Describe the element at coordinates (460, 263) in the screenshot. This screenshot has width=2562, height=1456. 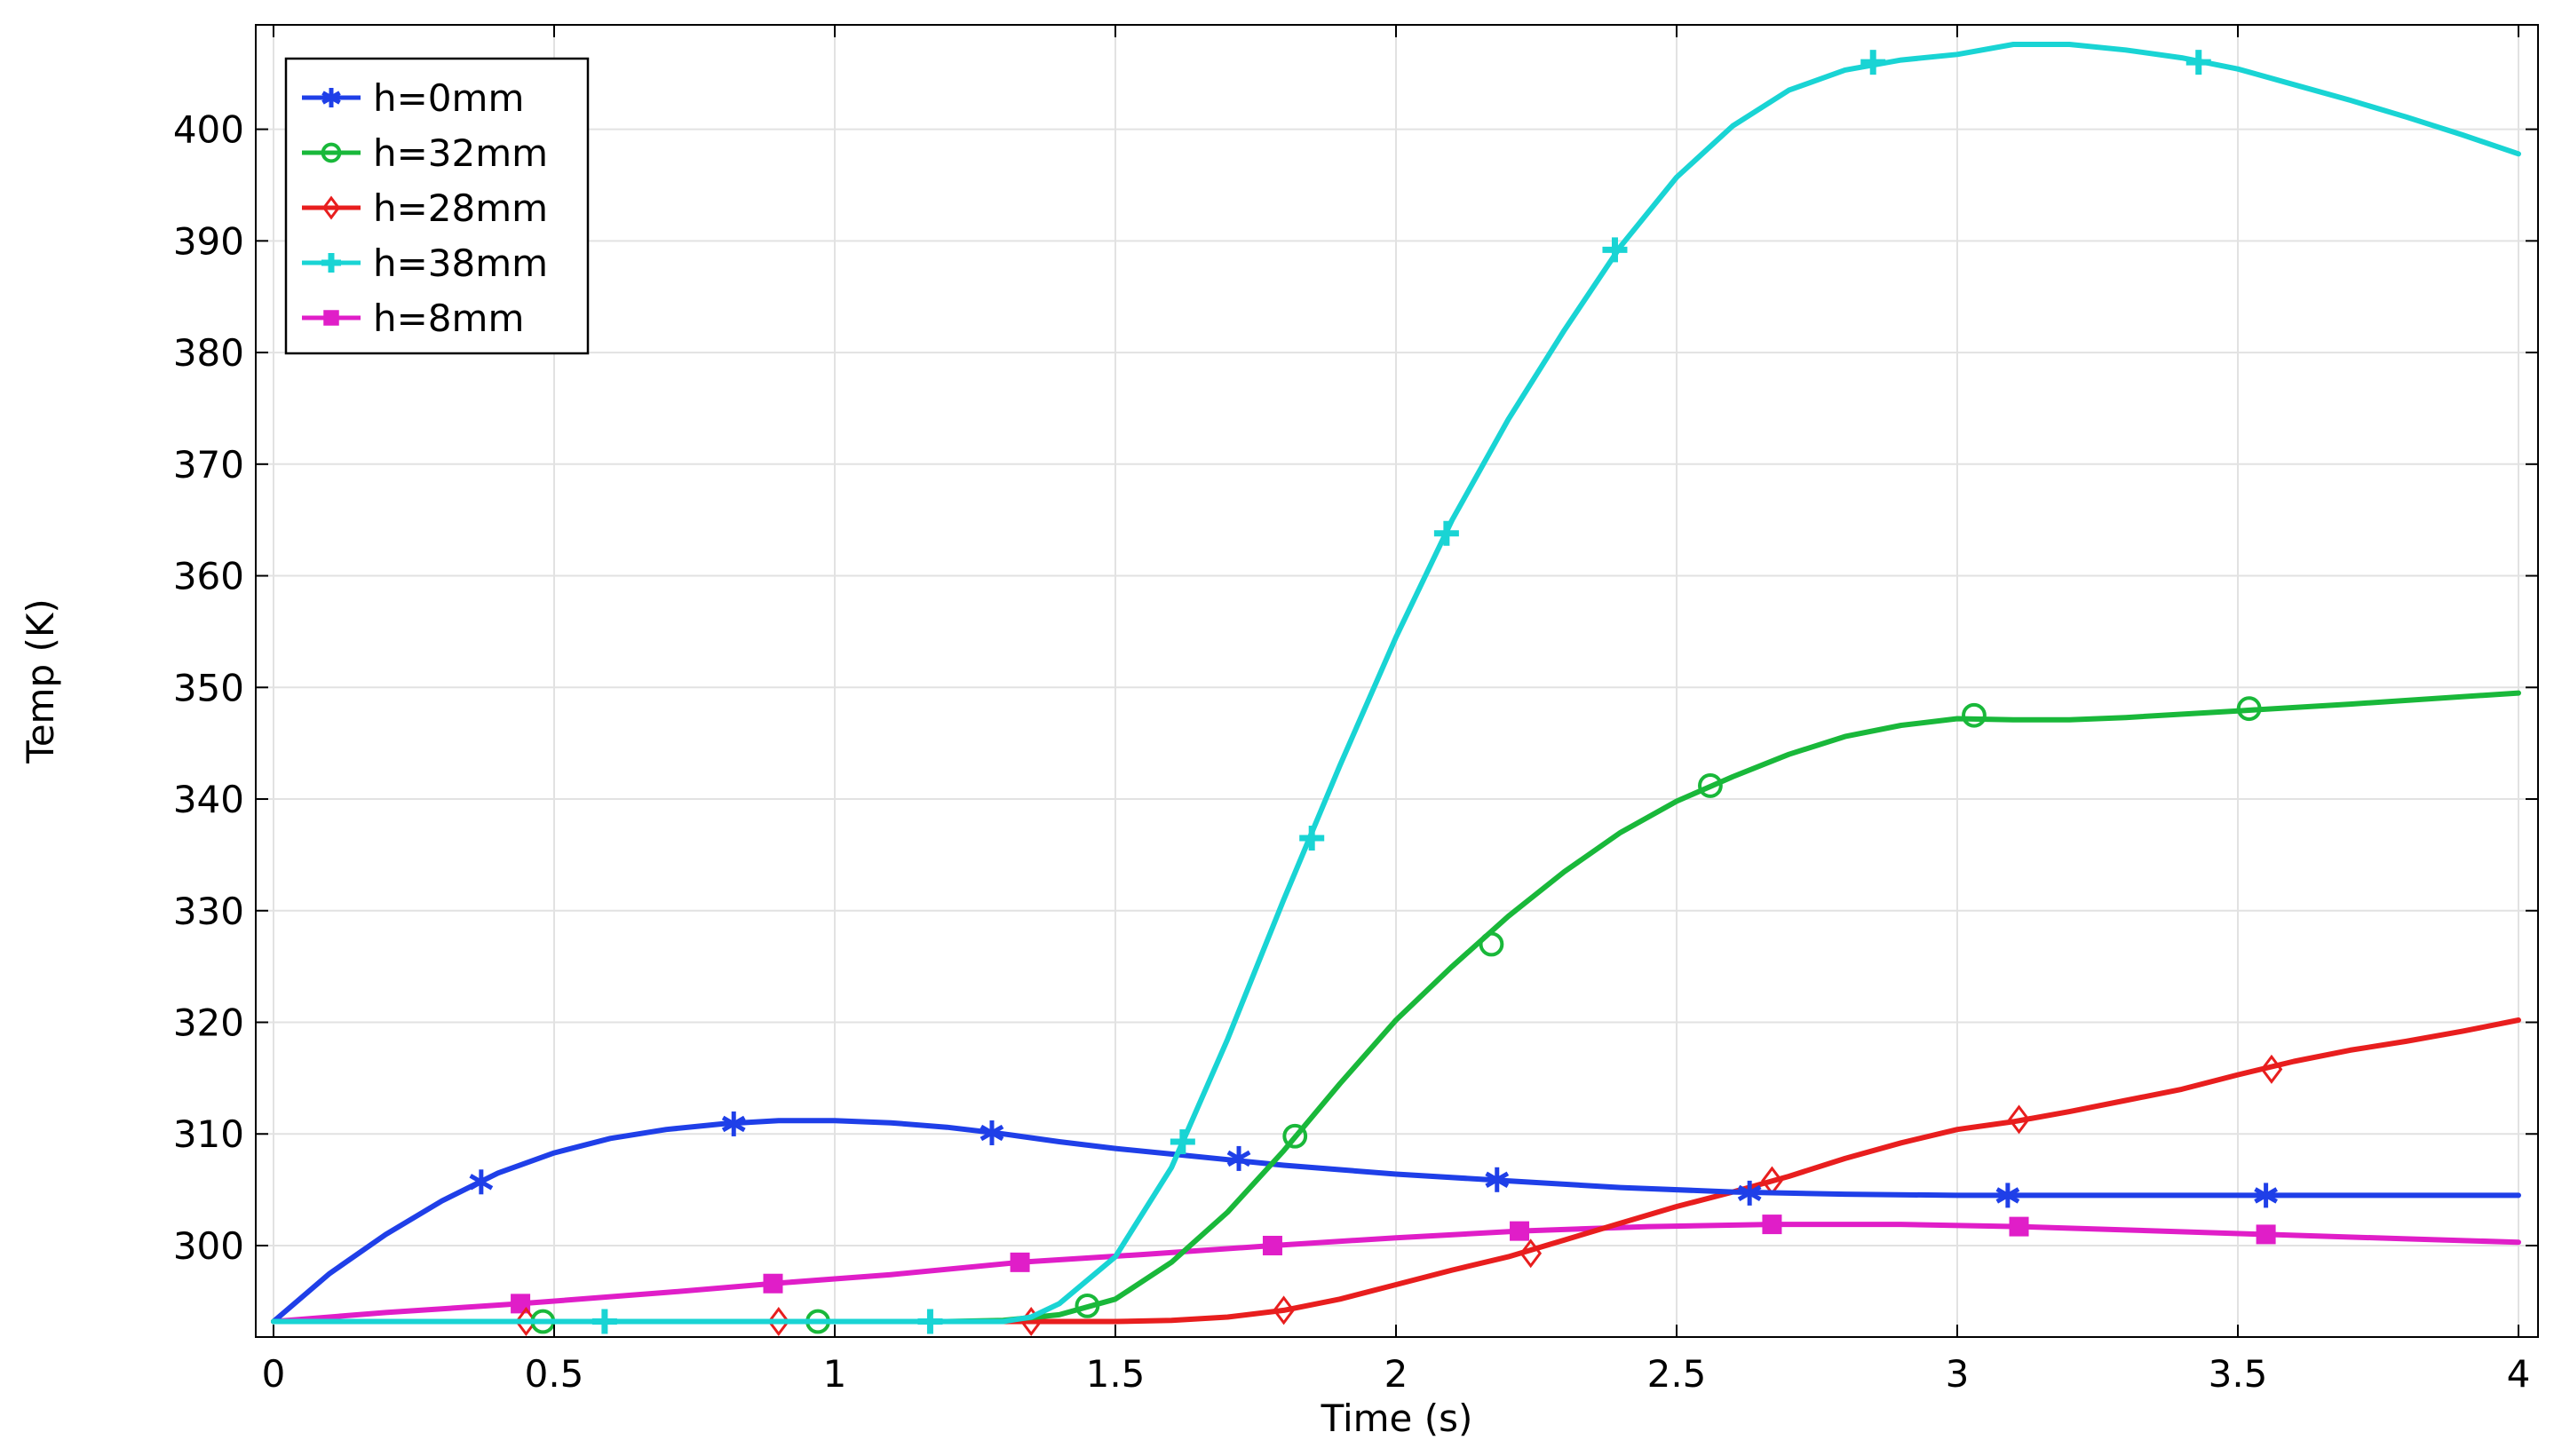
I see `legend-label: h=38mm` at that location.